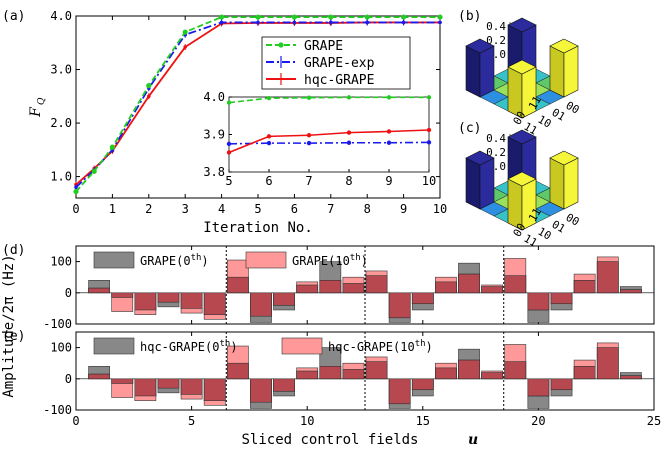 Image resolution: width=664 pixels, height=449 pixels. I want to click on legend-10th-label: hqc-GRAPE(10th), so click(380, 346).